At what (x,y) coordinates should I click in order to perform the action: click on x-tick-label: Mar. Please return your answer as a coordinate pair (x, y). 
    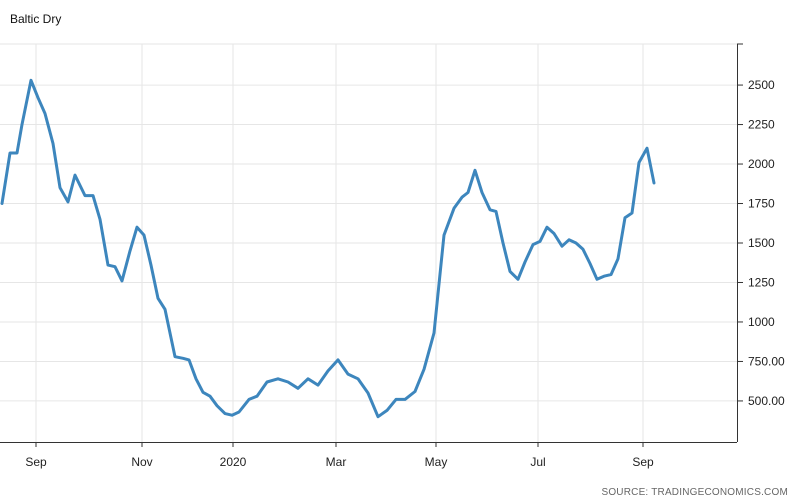
    Looking at the image, I should click on (336, 462).